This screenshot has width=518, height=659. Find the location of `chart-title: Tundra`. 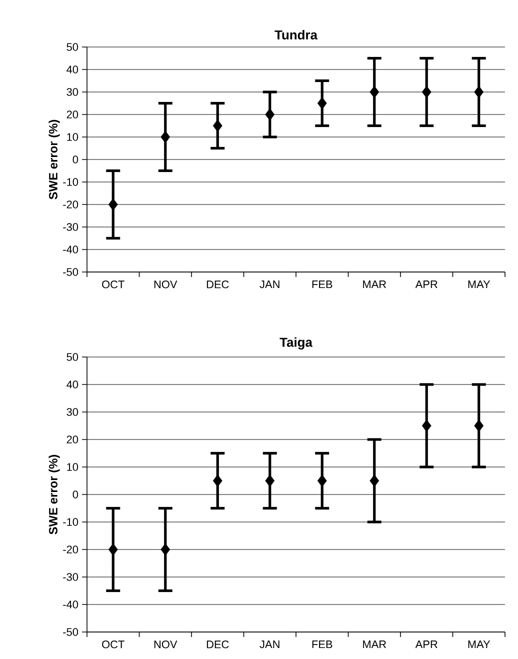

chart-title: Tundra is located at coordinates (296, 35).